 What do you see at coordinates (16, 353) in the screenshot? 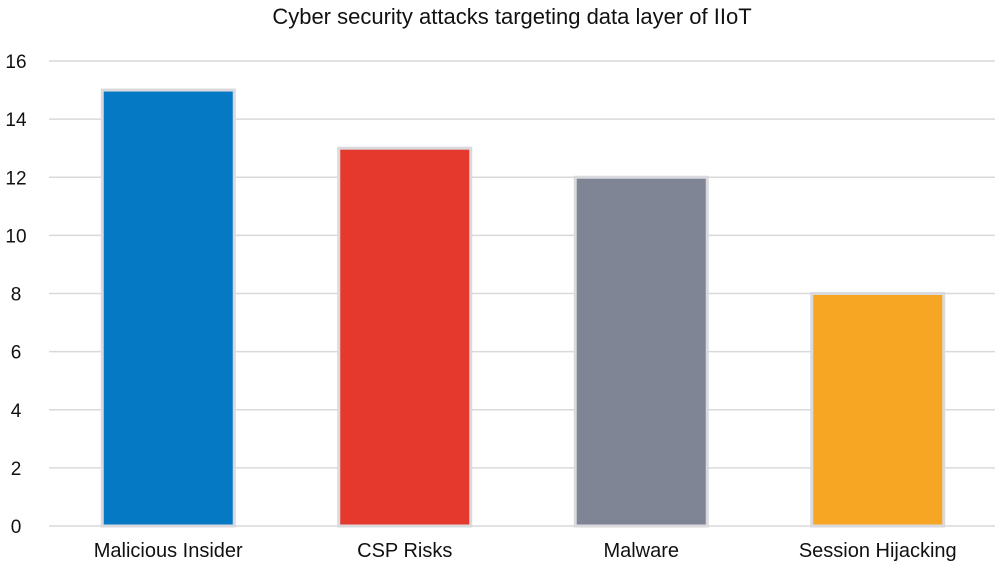
I see `y-tick-label: 6` at bounding box center [16, 353].